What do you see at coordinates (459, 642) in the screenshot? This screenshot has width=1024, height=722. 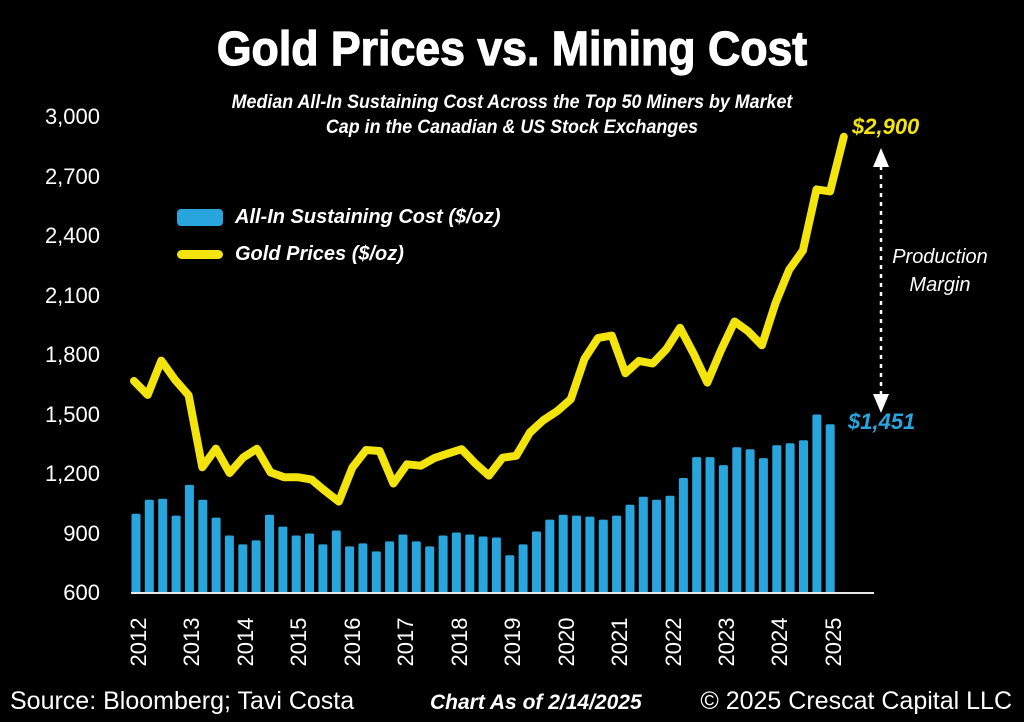 I see `x-tick-label: 2018` at bounding box center [459, 642].